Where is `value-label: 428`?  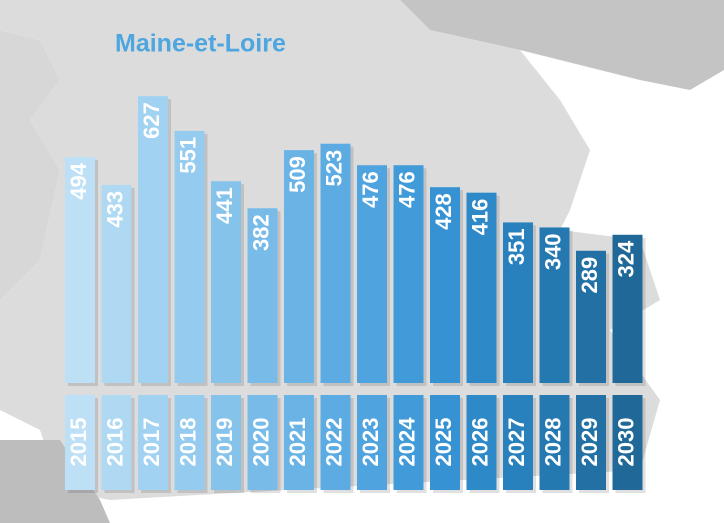
value-label: 428 is located at coordinates (443, 211).